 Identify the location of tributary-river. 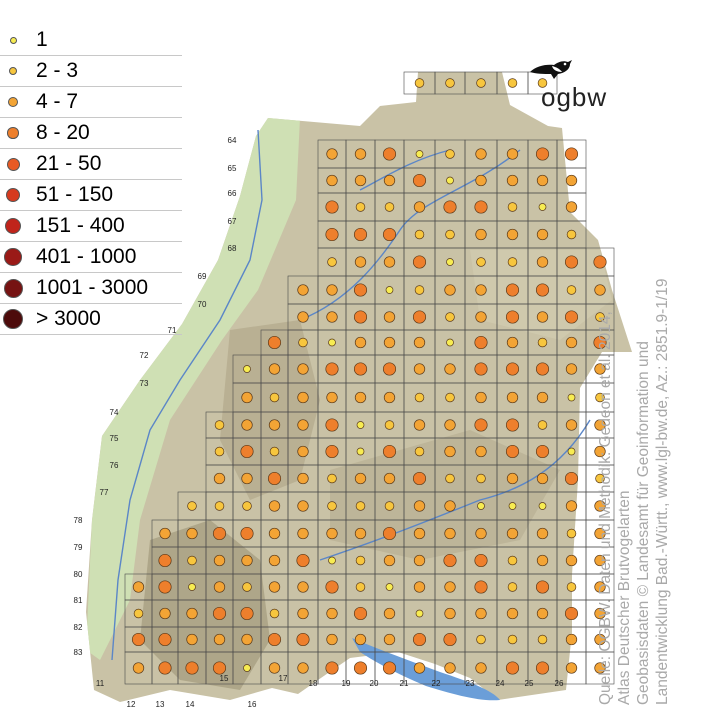
(405, 170).